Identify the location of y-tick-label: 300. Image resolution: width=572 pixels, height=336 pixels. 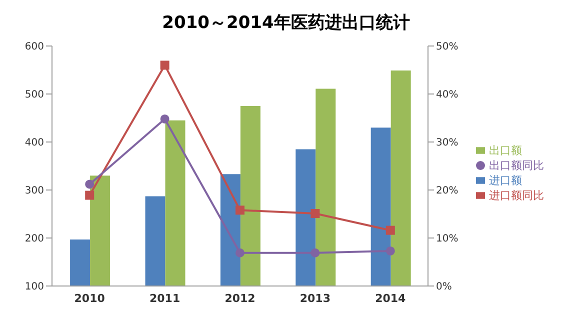
(34, 191).